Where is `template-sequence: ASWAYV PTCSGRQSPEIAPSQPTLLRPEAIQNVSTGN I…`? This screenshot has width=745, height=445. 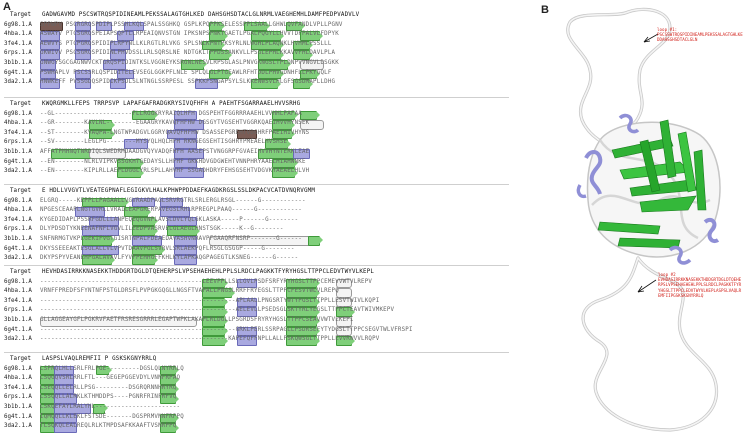
template-sequence: ASWAYV PTCSGRQSPEIAPSQPTLLRPEAIQNVSTGN I… is located at coordinates (189, 34).